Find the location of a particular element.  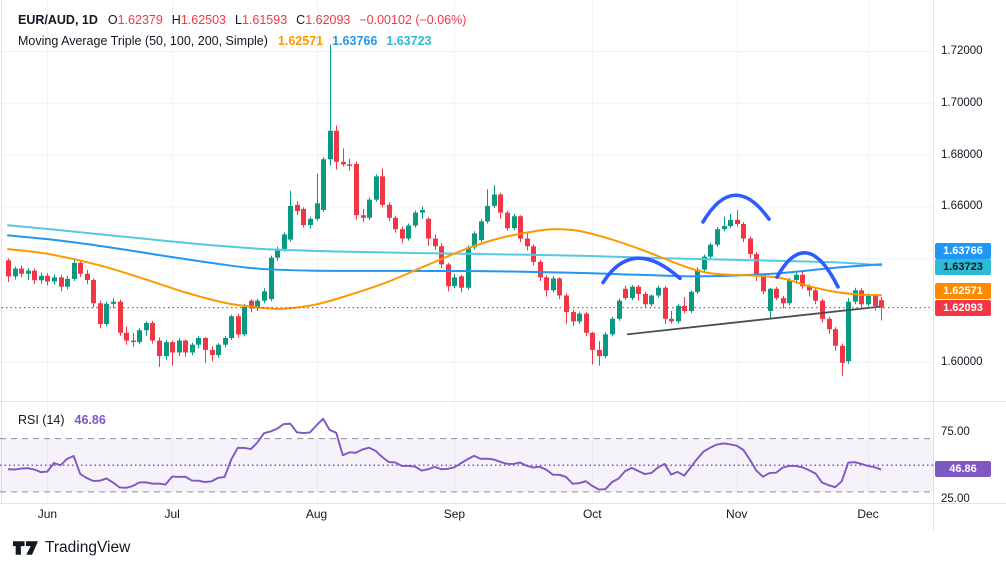

last-price-badge: 1.62093 is located at coordinates (963, 308).